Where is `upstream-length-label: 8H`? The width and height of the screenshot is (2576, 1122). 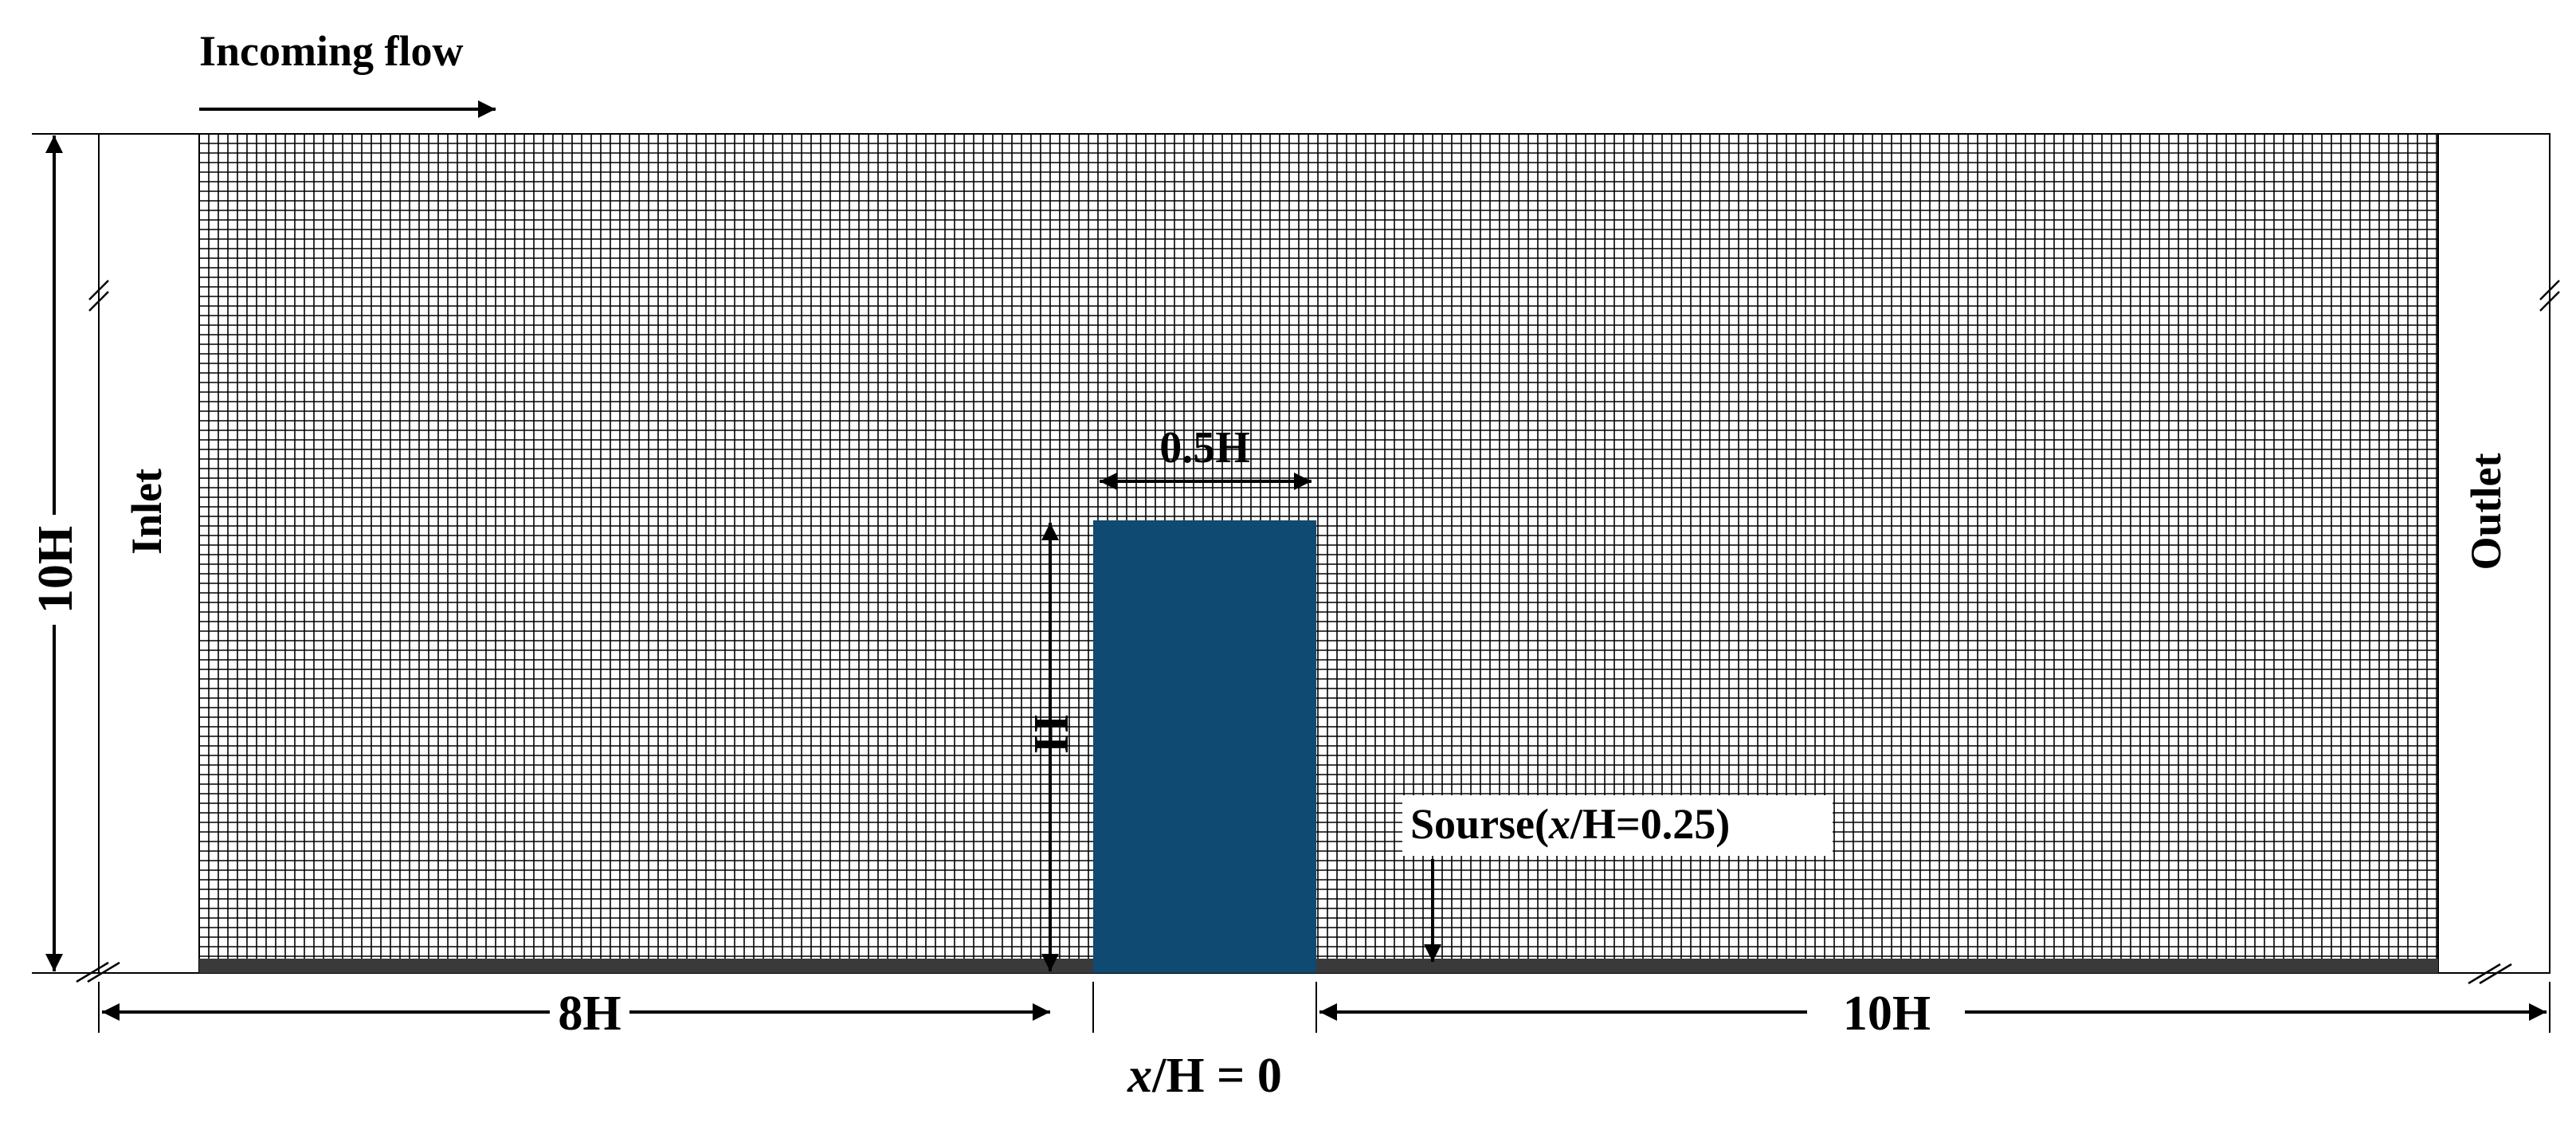 upstream-length-label: 8H is located at coordinates (590, 1014).